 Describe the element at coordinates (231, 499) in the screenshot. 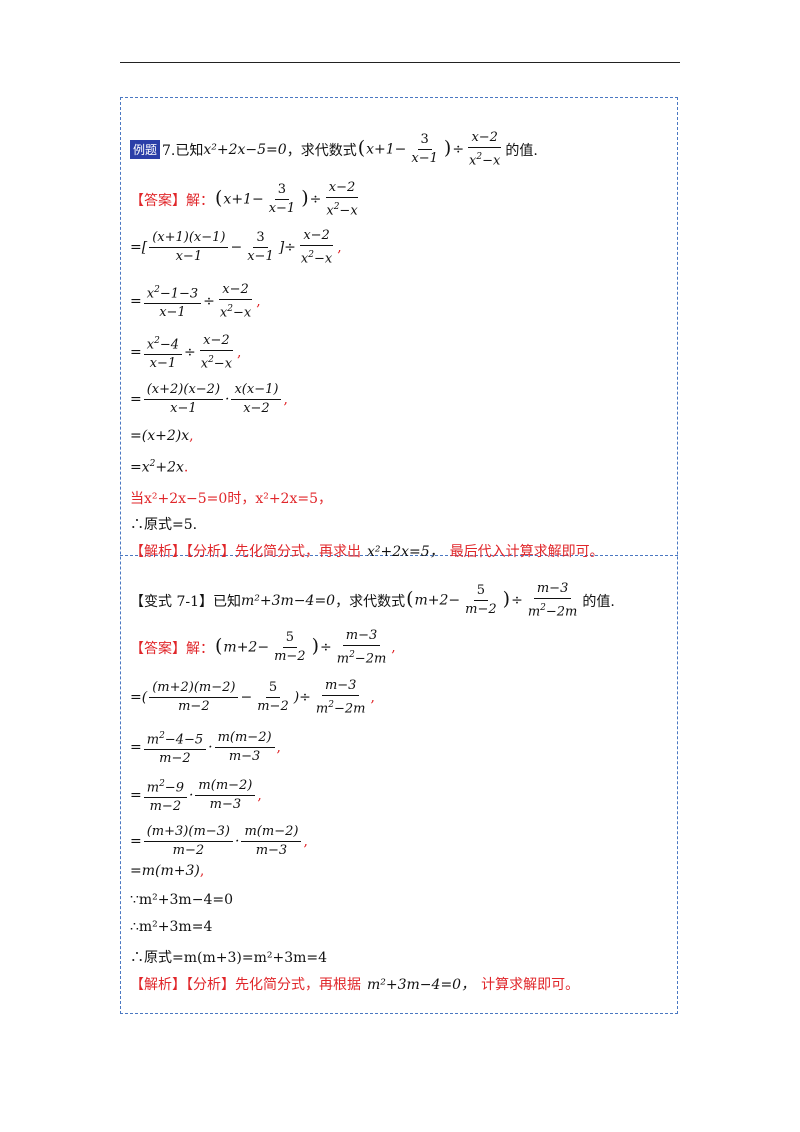

I see `substitution-line: 当x²+2x−5=0时，x²+2x=5，` at that location.